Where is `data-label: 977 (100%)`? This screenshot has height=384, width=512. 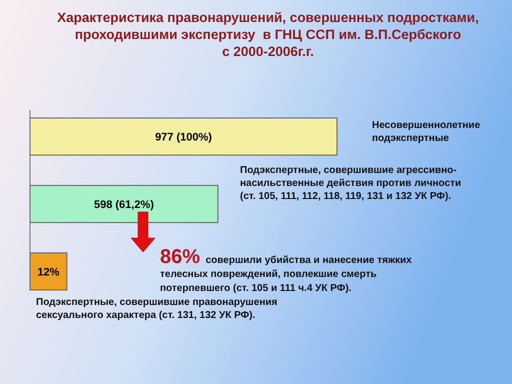
data-label: 977 (100%) is located at coordinates (183, 138).